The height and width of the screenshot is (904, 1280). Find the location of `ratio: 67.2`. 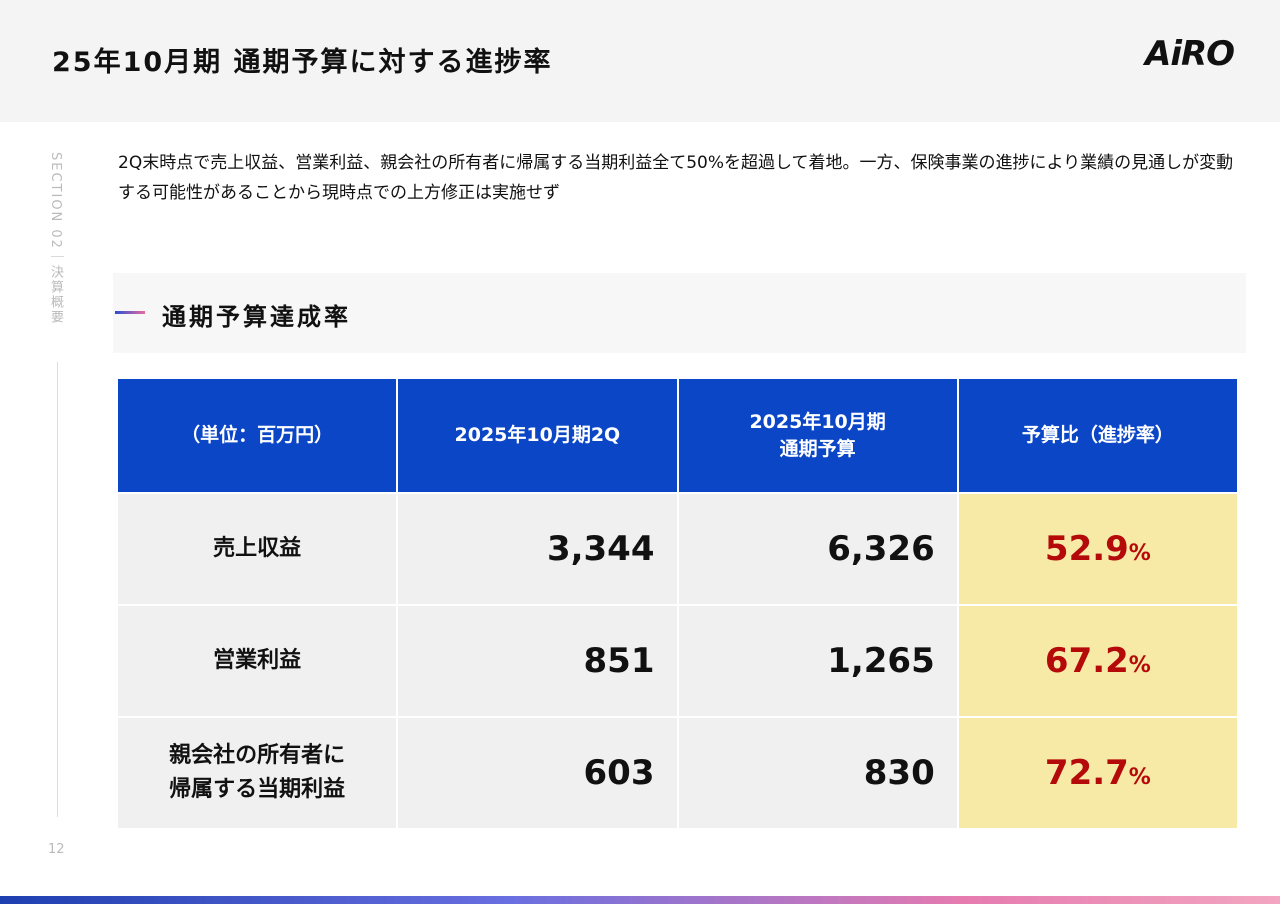

ratio: 67.2 is located at coordinates (1086, 661).